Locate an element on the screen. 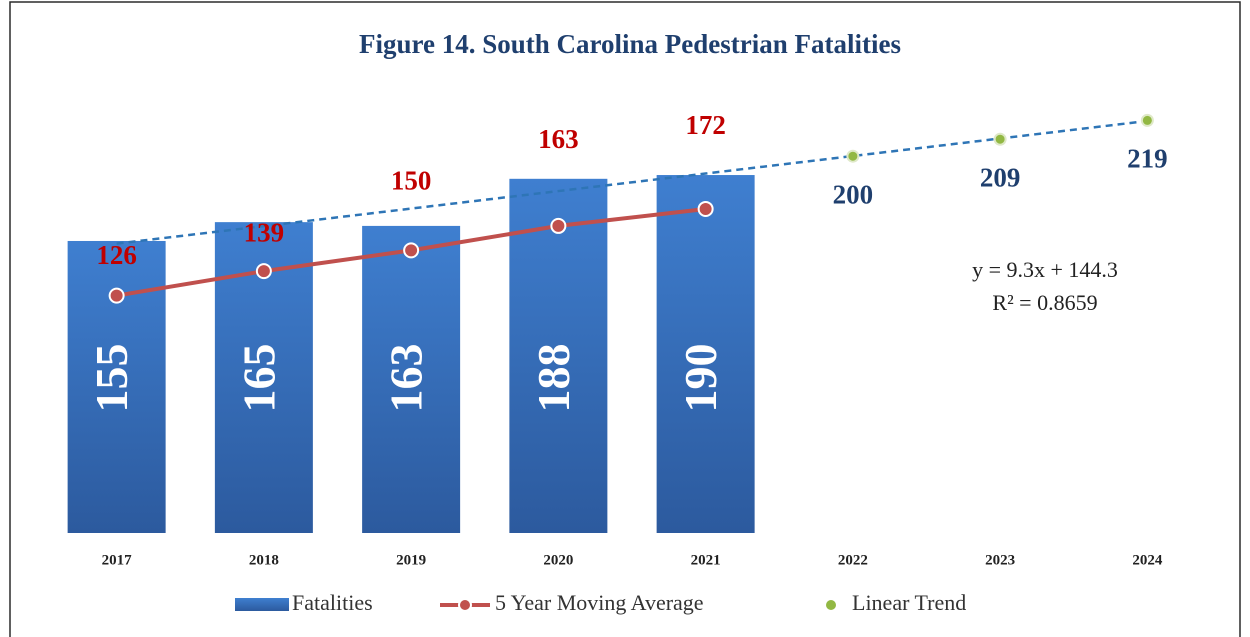 The width and height of the screenshot is (1250, 637). x-tick-label: 2020 is located at coordinates (558, 560).